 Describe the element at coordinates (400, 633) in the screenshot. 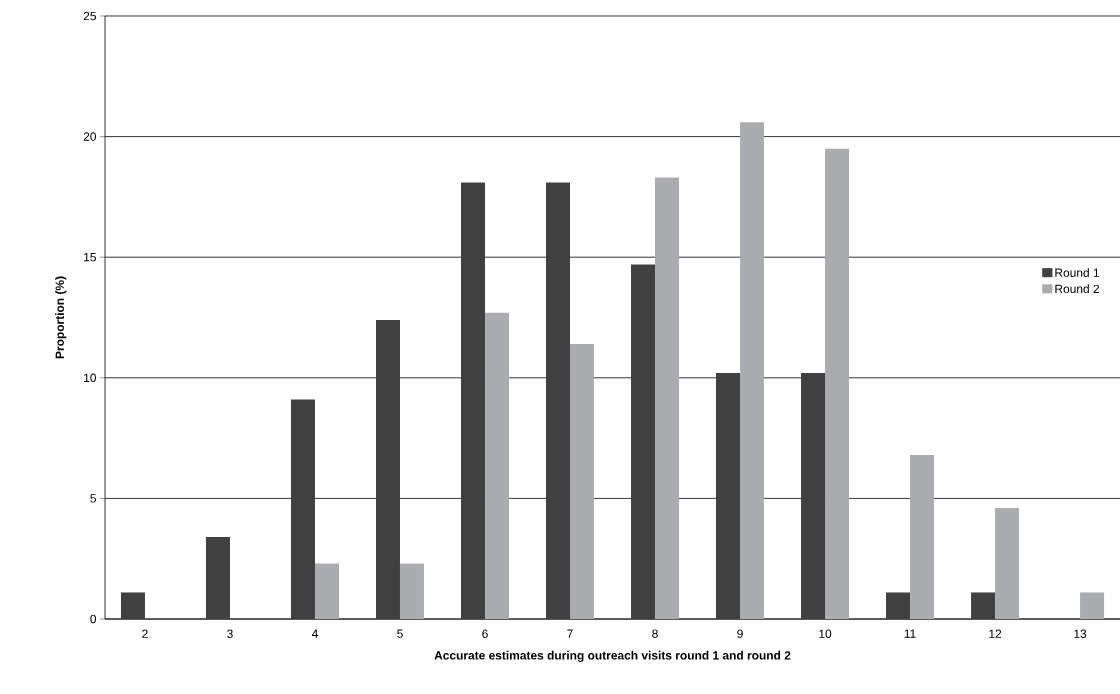

I see `x-tick-label: 5` at that location.